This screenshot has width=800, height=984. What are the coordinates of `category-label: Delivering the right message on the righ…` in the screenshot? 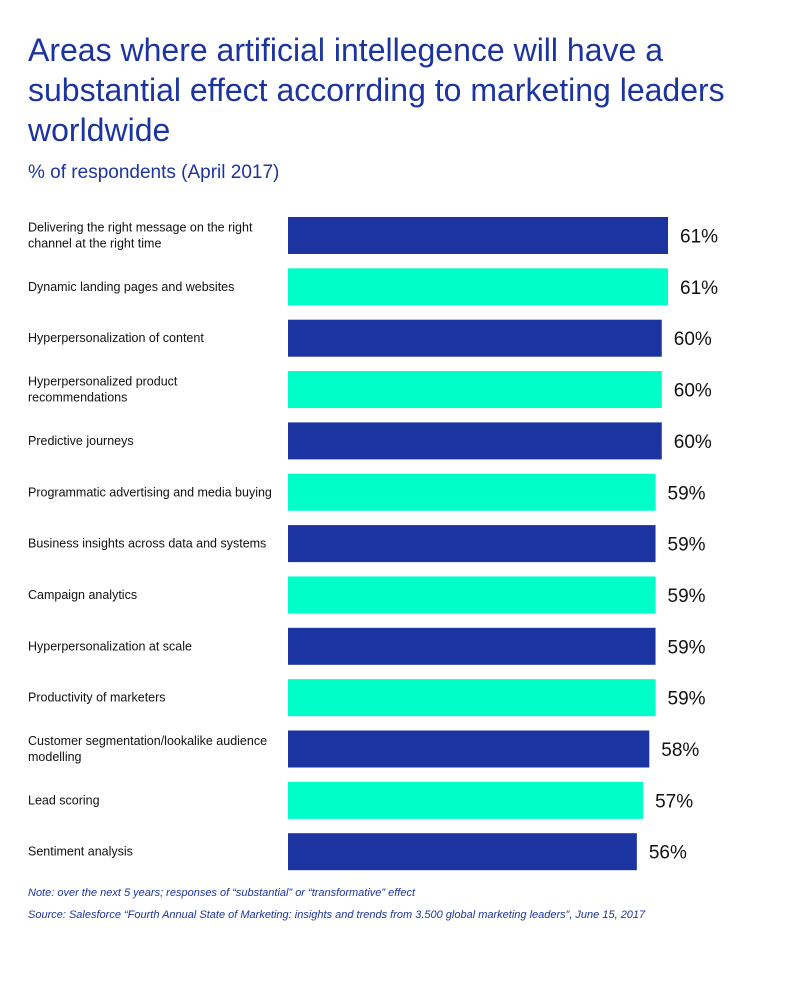 It's located at (140, 236).